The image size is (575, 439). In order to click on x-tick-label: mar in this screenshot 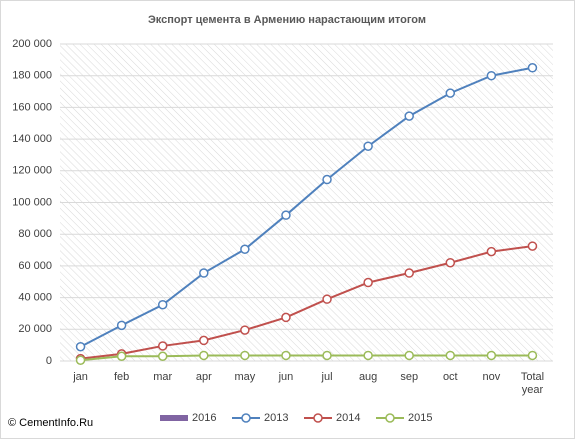, I will do `click(163, 377)`.